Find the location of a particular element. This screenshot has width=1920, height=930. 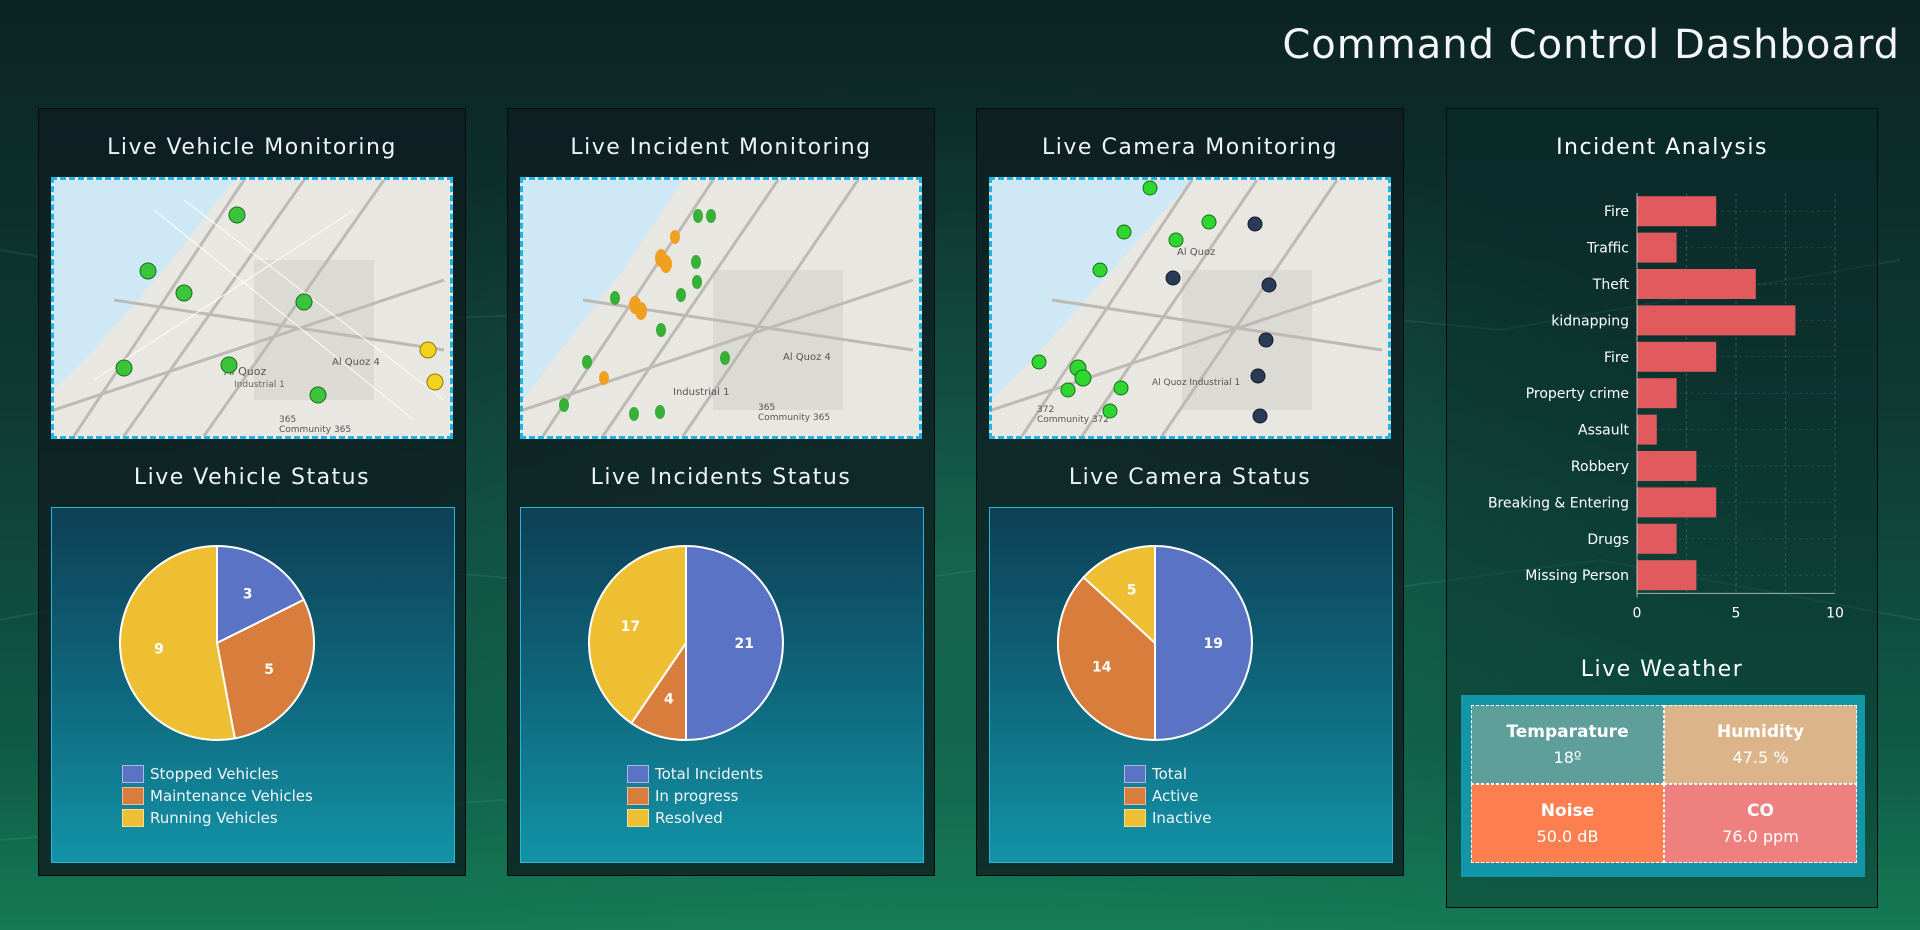

map-label: Community 365 is located at coordinates (794, 418).